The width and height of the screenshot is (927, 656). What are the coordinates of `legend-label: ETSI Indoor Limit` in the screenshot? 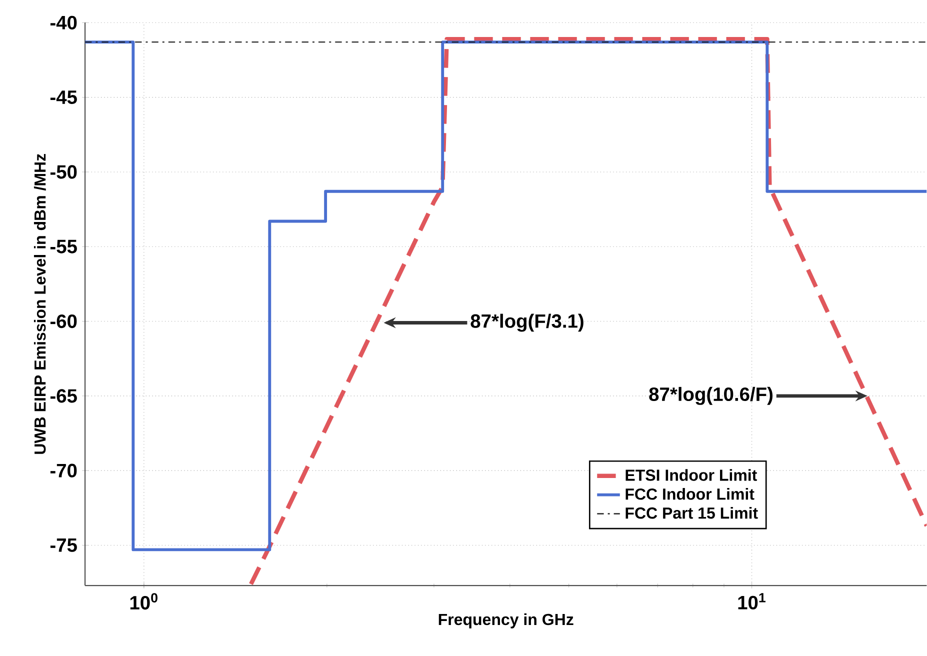 It's located at (691, 475).